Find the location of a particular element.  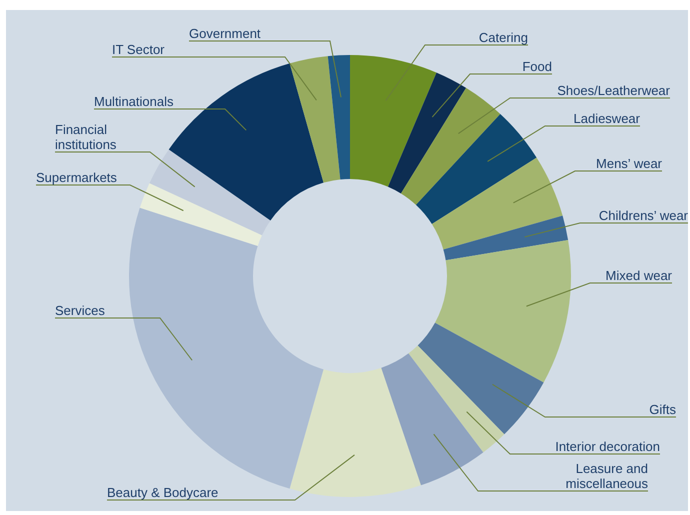

slice-label: Beauty & Bodycare is located at coordinates (162, 492).